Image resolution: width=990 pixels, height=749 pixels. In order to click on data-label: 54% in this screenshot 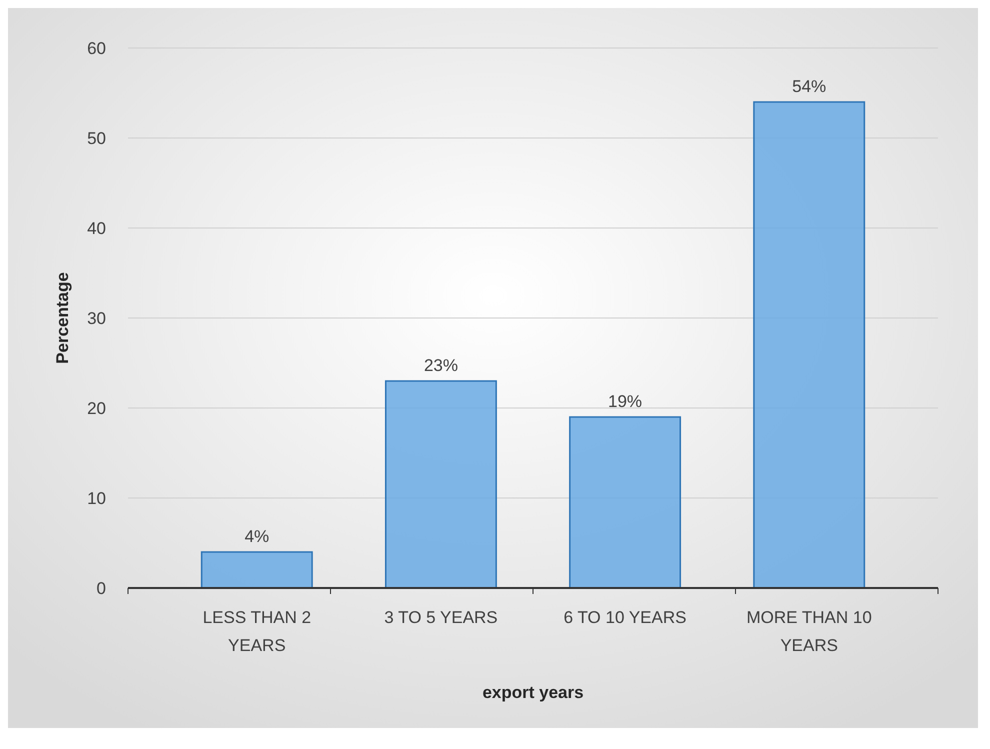, I will do `click(809, 86)`.